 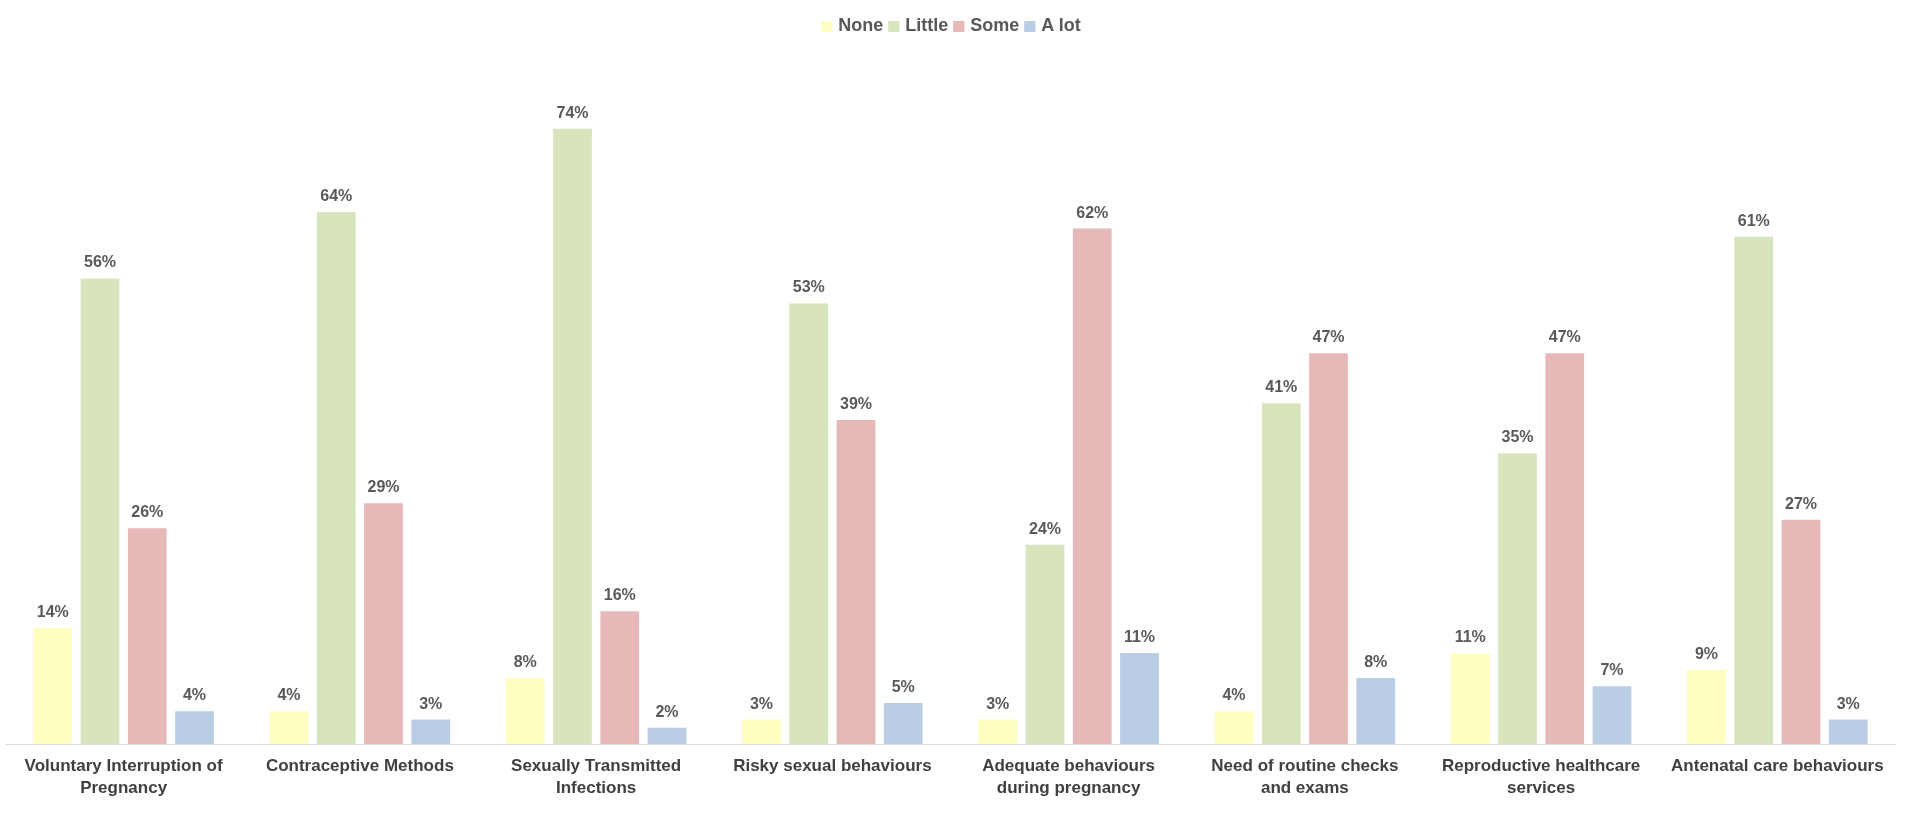 I want to click on legend-label: Little, so click(x=927, y=25).